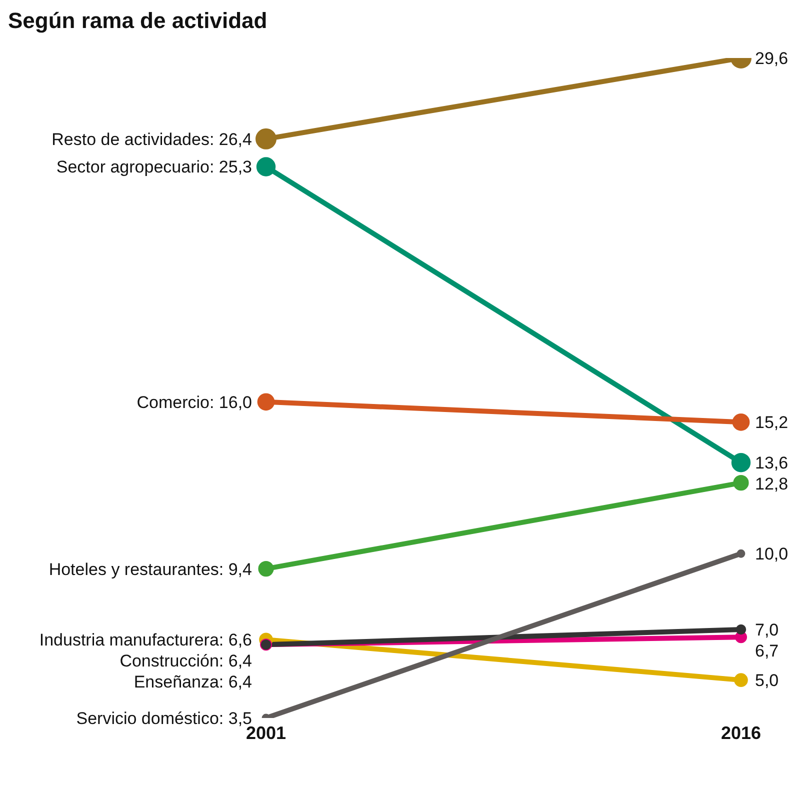 This screenshot has height=804, width=809. Describe the element at coordinates (767, 650) in the screenshot. I see `data-label: 6,7` at that location.